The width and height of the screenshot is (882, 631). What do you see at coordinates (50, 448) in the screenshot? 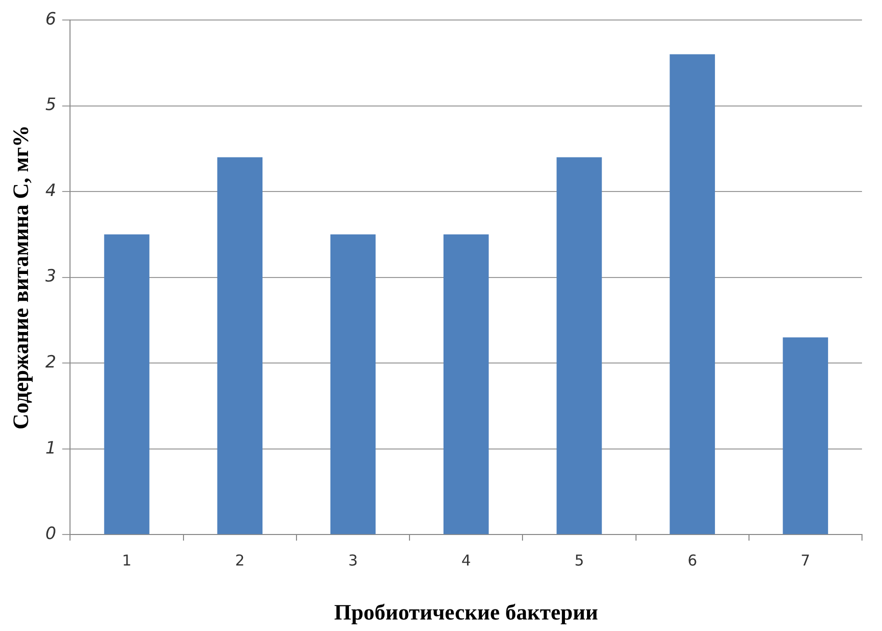
I see `y-tick-label: 1` at bounding box center [50, 448].